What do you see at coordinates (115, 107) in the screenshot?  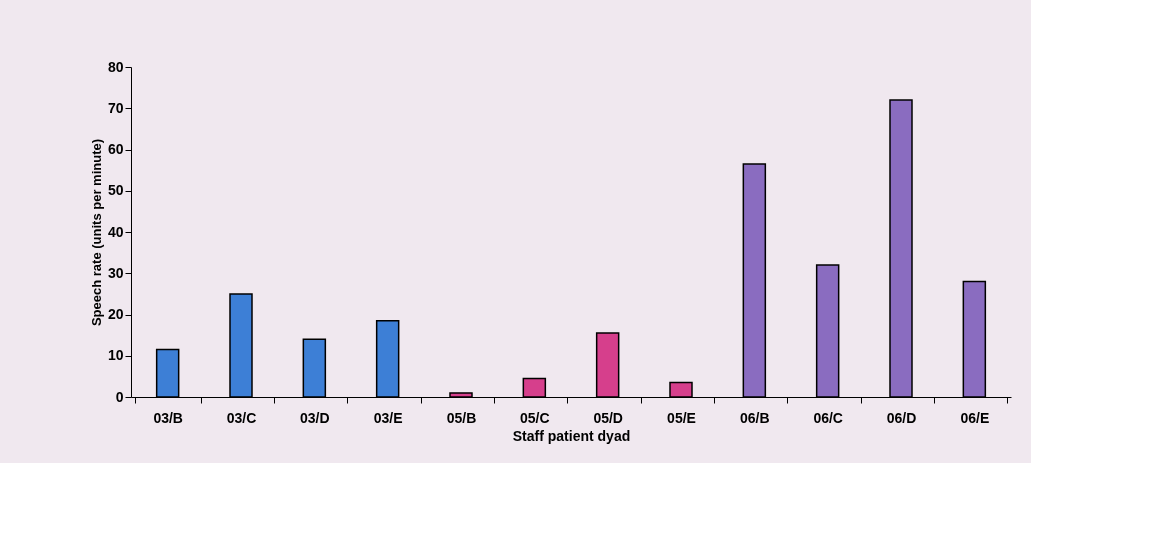 I see `y-tick-label: 70` at bounding box center [115, 107].